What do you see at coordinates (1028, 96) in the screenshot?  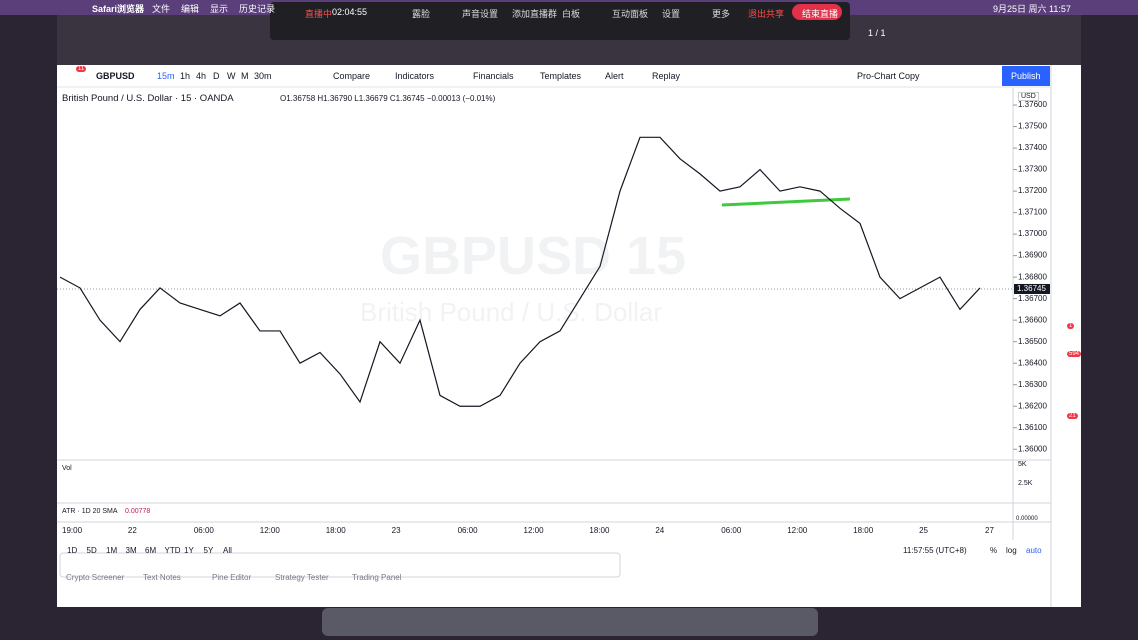 I see `currency: USD` at bounding box center [1028, 96].